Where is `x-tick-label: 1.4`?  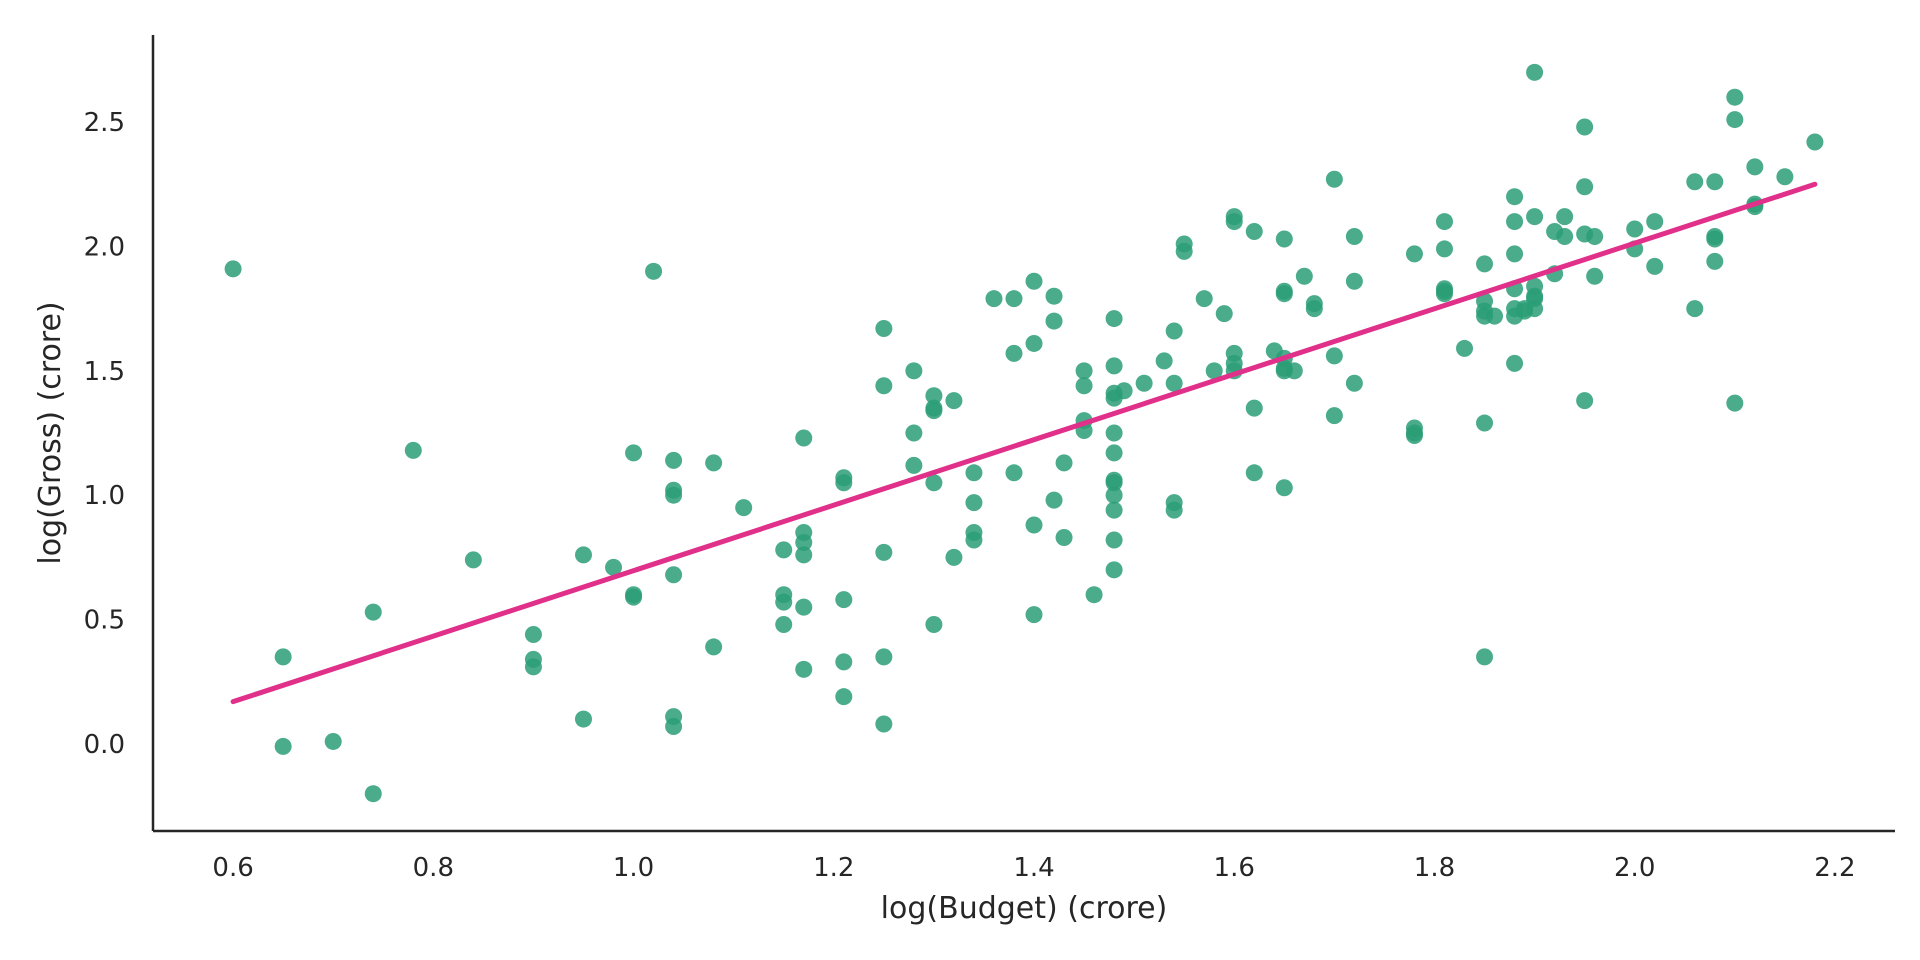 x-tick-label: 1.4 is located at coordinates (1033, 868).